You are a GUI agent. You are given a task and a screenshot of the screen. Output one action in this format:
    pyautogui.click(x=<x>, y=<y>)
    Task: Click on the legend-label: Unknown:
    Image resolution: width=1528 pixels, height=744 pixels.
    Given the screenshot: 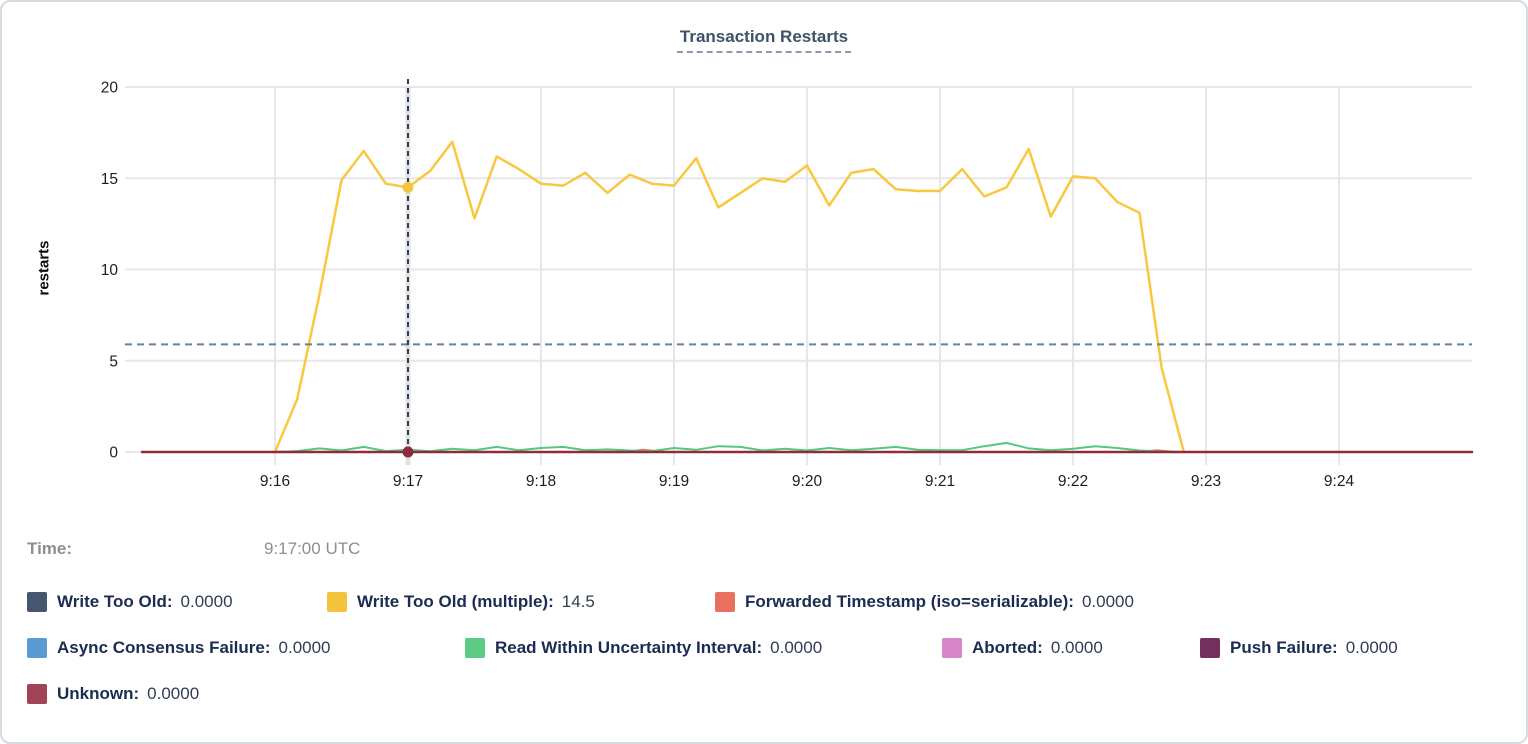 What is the action you would take?
    pyautogui.click(x=98, y=693)
    